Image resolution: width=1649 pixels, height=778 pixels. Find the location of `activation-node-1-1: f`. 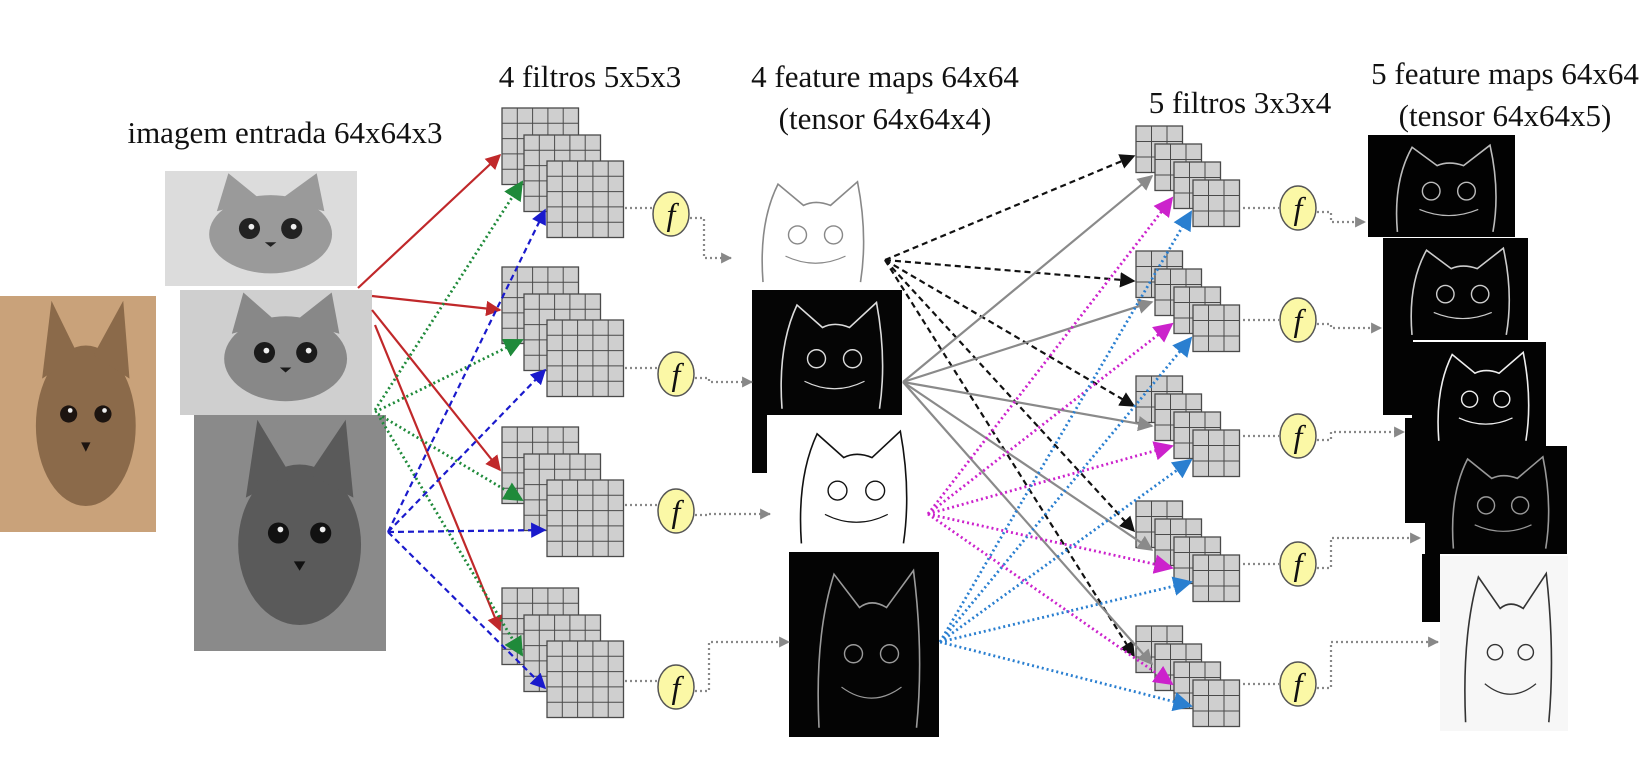

activation-node-1-1: f is located at coordinates (671, 214).